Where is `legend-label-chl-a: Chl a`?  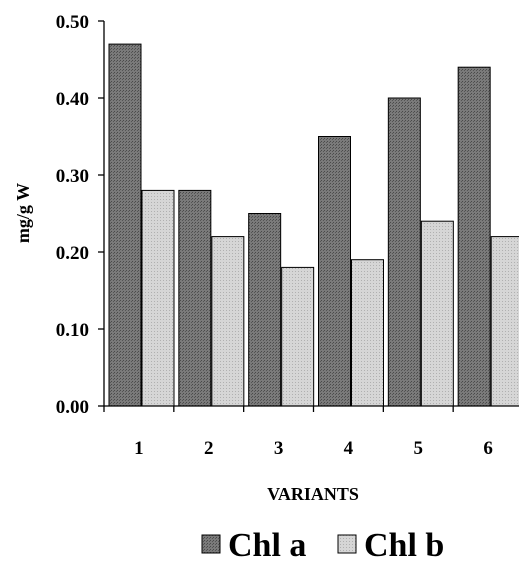 legend-label-chl-a: Chl a is located at coordinates (267, 543).